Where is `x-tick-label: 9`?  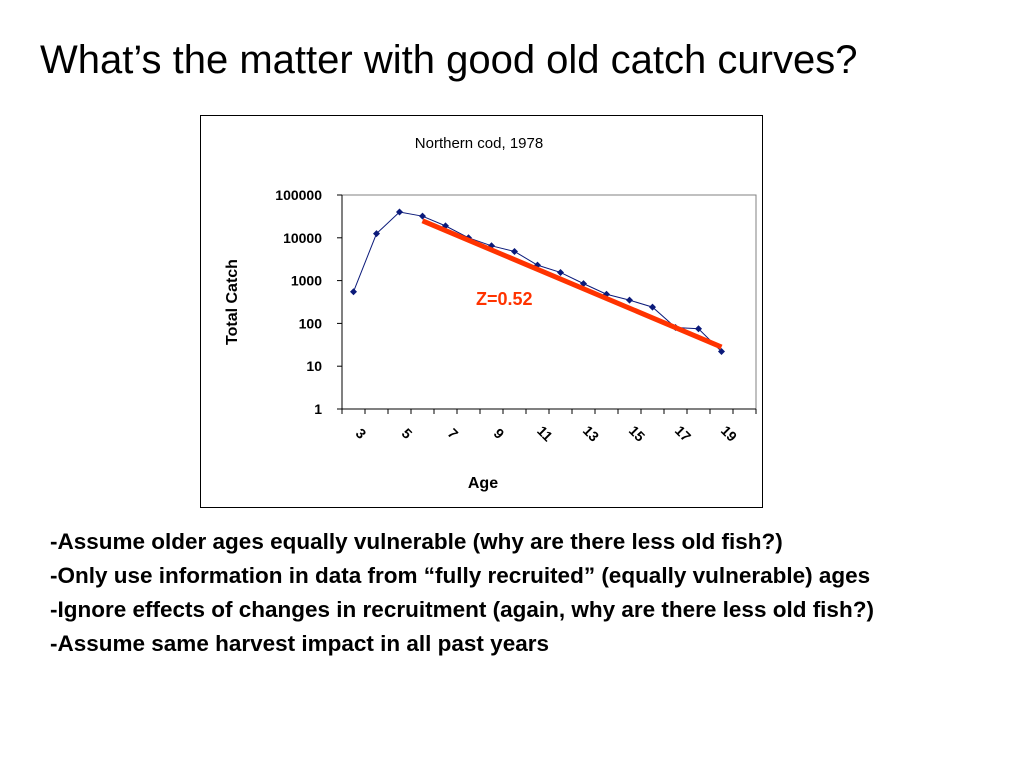 x-tick-label: 9 is located at coordinates (499, 433).